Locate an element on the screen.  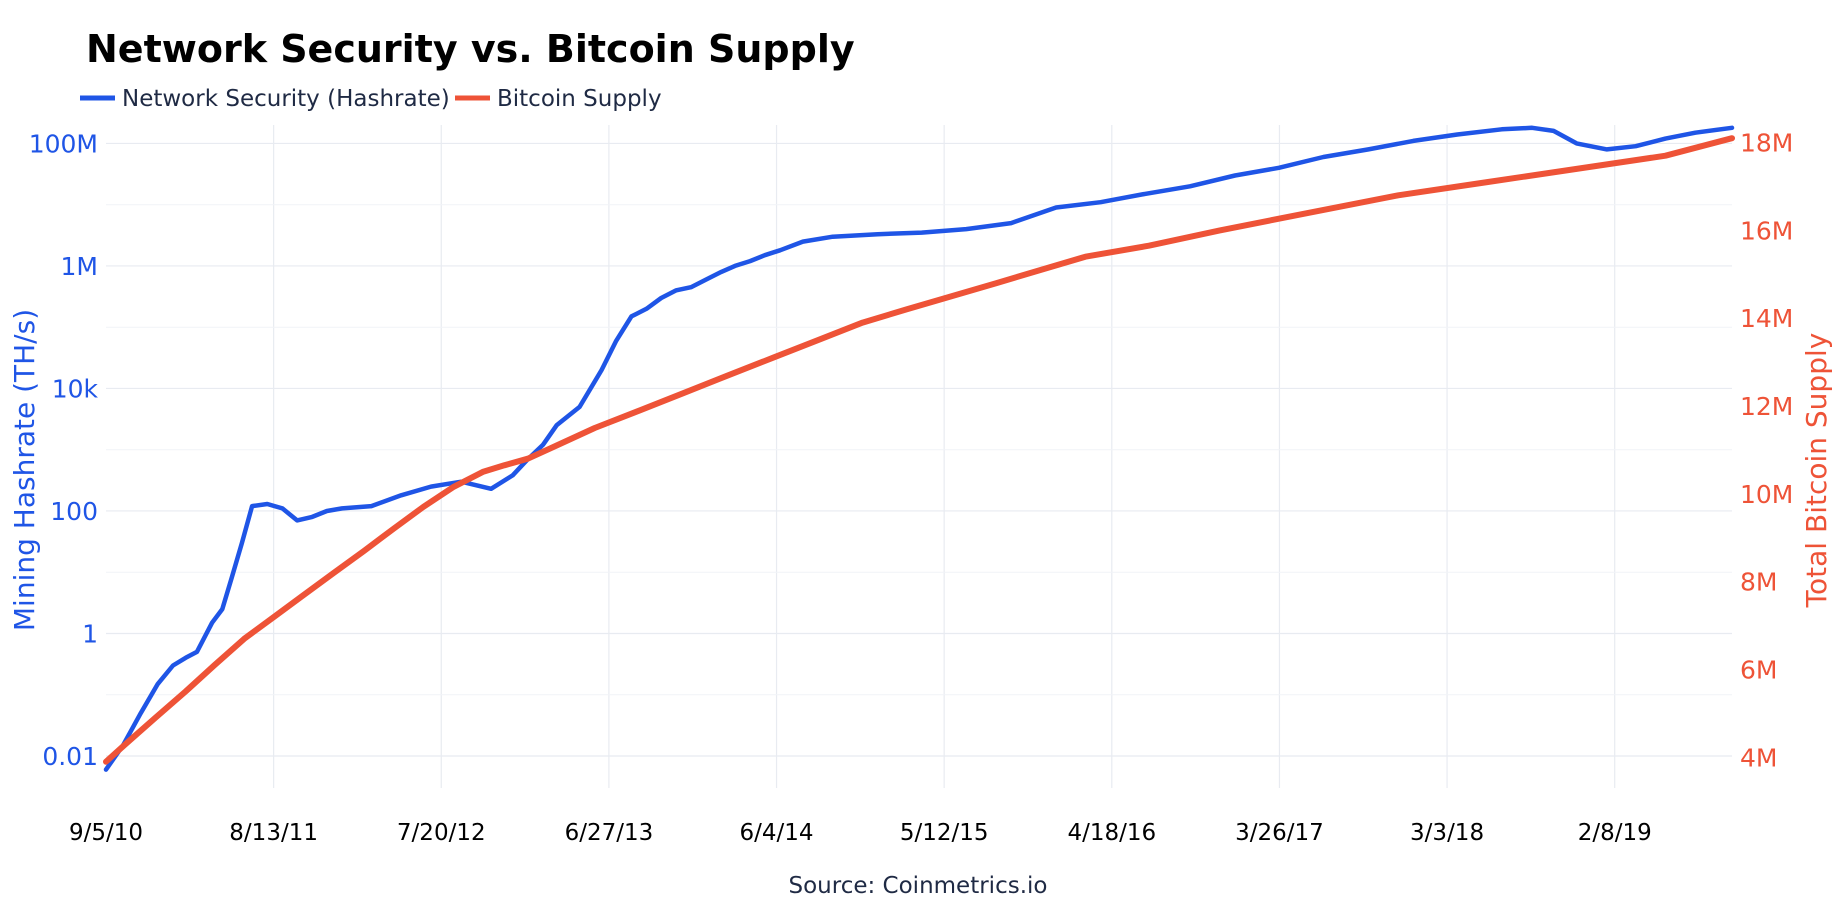
y-right-tick-label: 4M is located at coordinates (1758, 757).